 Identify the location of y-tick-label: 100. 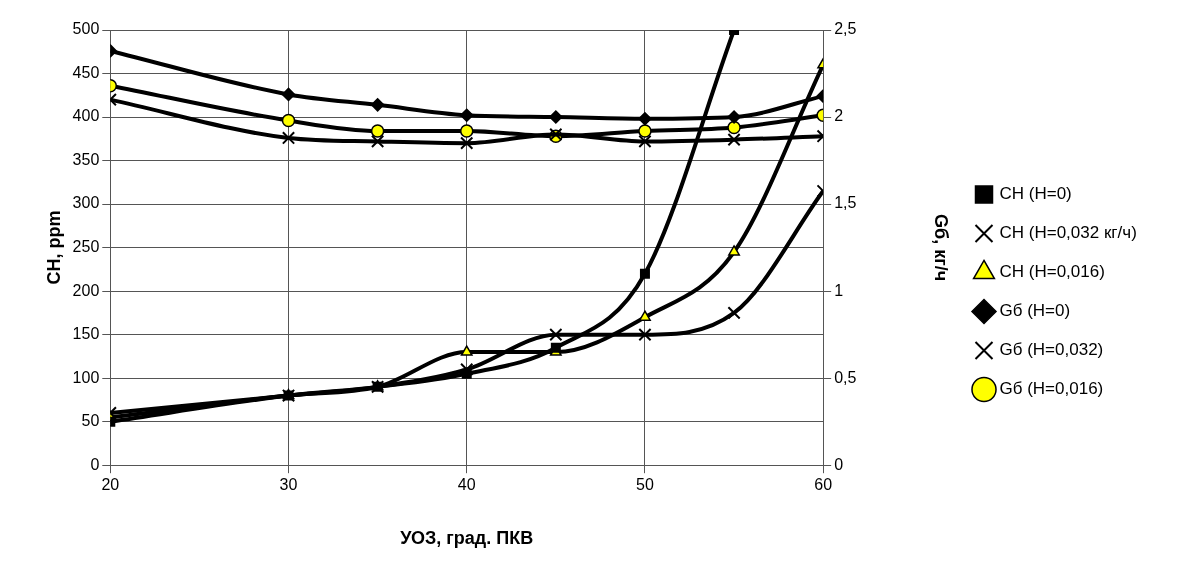
(86, 377).